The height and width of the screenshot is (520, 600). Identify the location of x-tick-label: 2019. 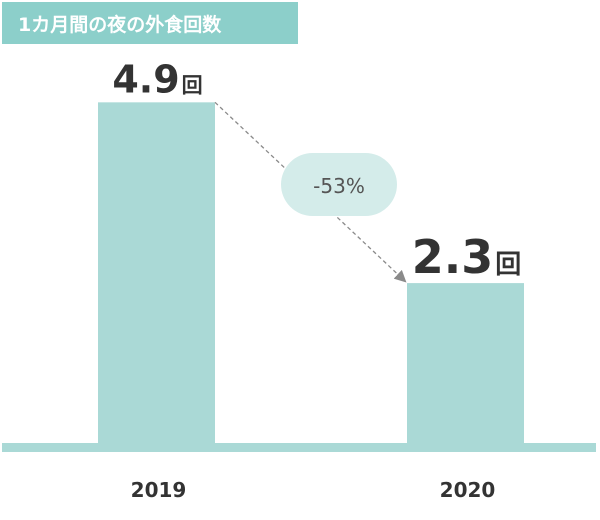
(159, 490).